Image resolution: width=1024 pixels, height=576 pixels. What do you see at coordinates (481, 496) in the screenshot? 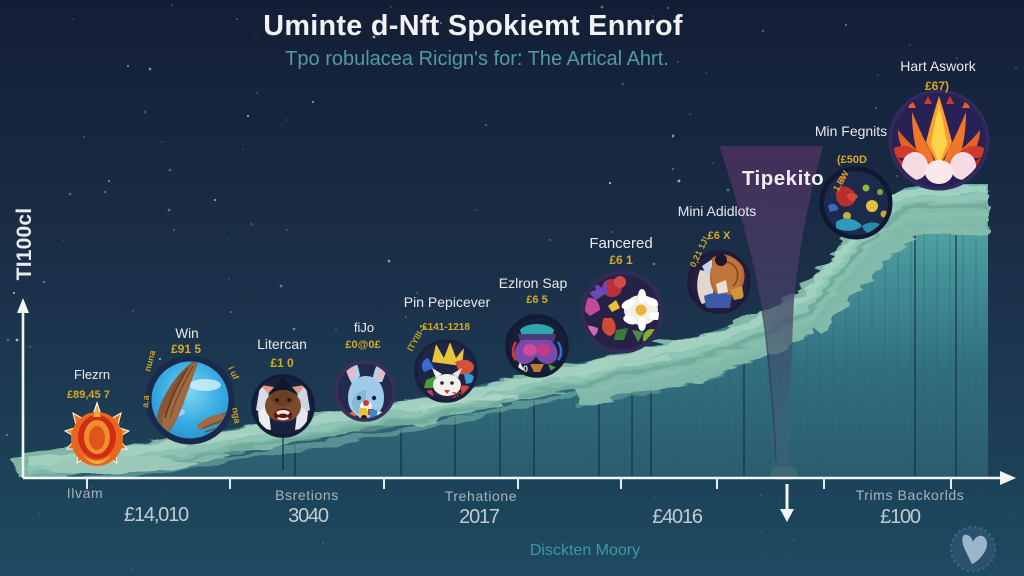
I see `svg-text: Trehatione` at bounding box center [481, 496].